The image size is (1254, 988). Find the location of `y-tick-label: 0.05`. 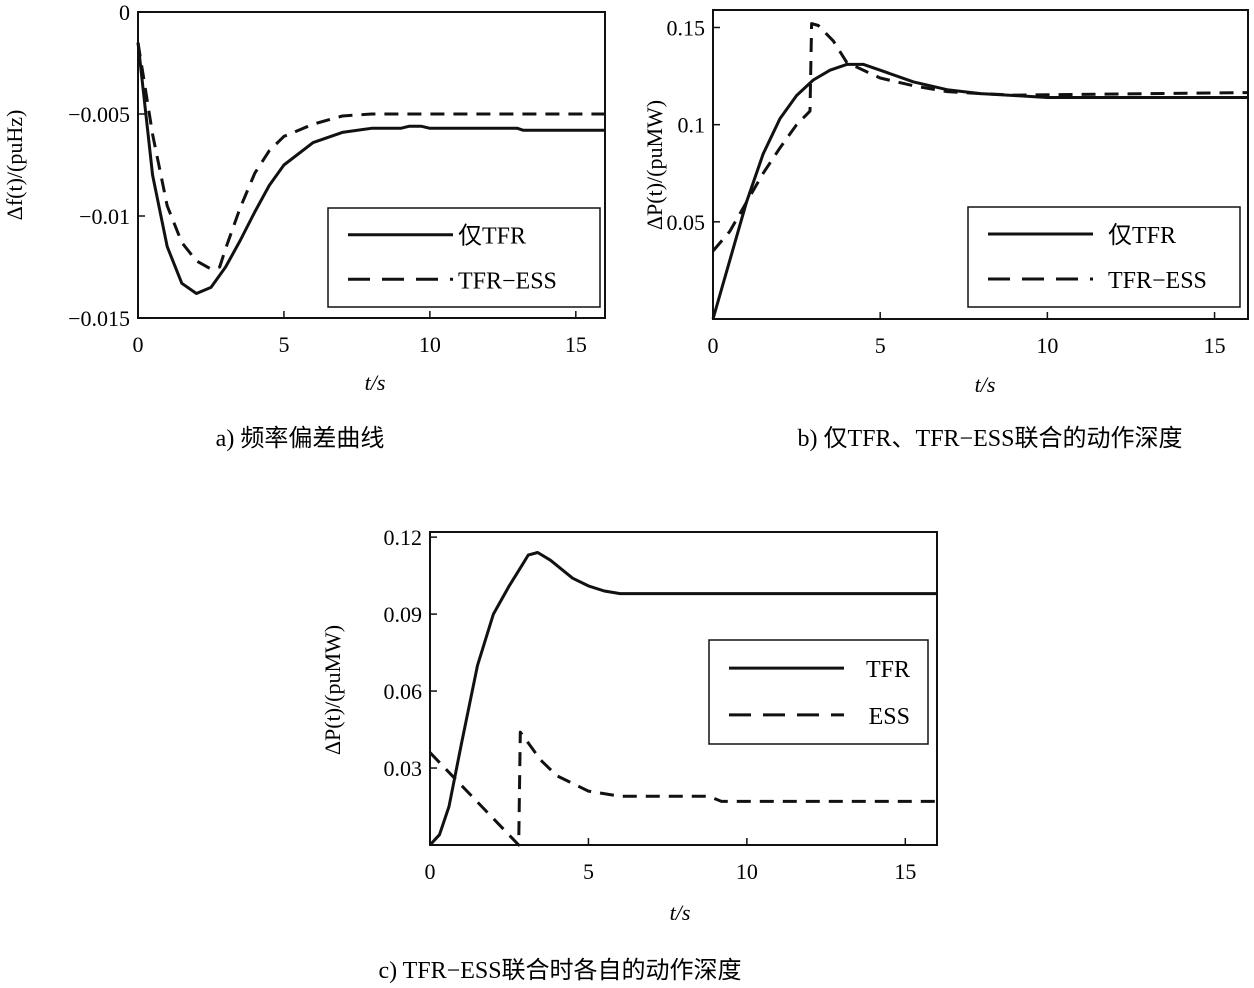

y-tick-label: 0.05 is located at coordinates (686, 222).